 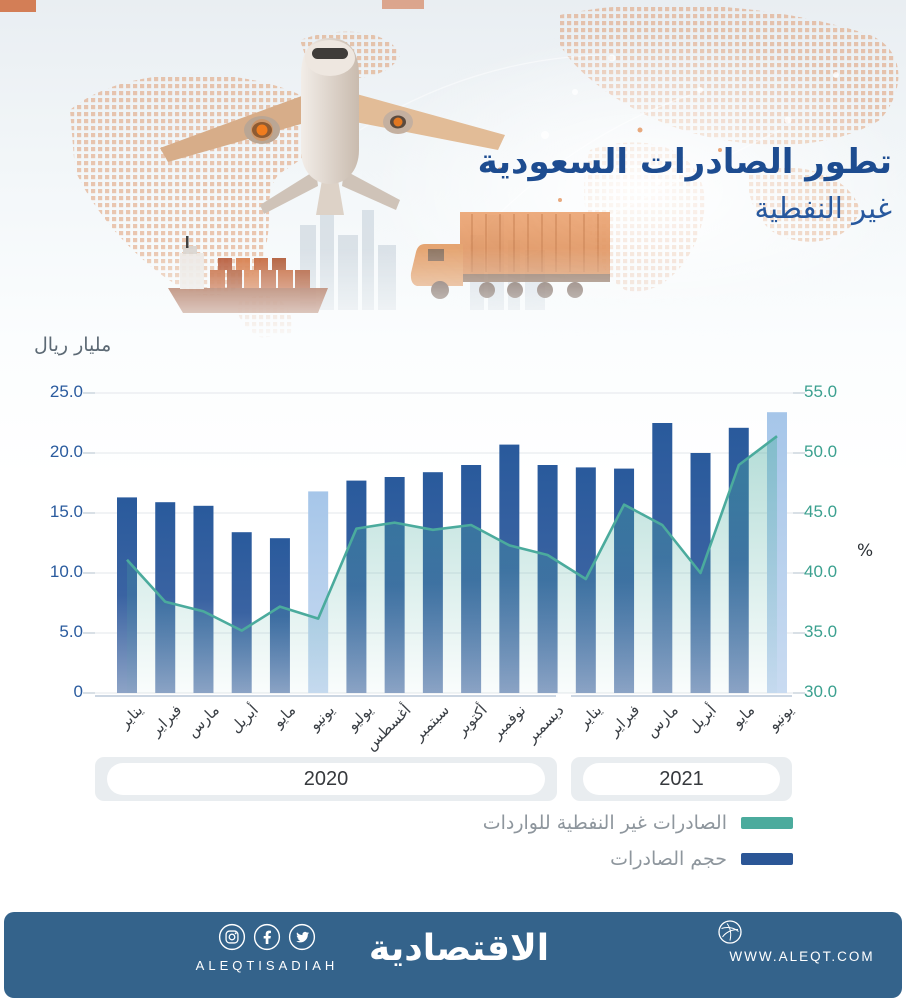 What do you see at coordinates (241, 612) in the screenshot?
I see `bar-أبريل-2020` at bounding box center [241, 612].